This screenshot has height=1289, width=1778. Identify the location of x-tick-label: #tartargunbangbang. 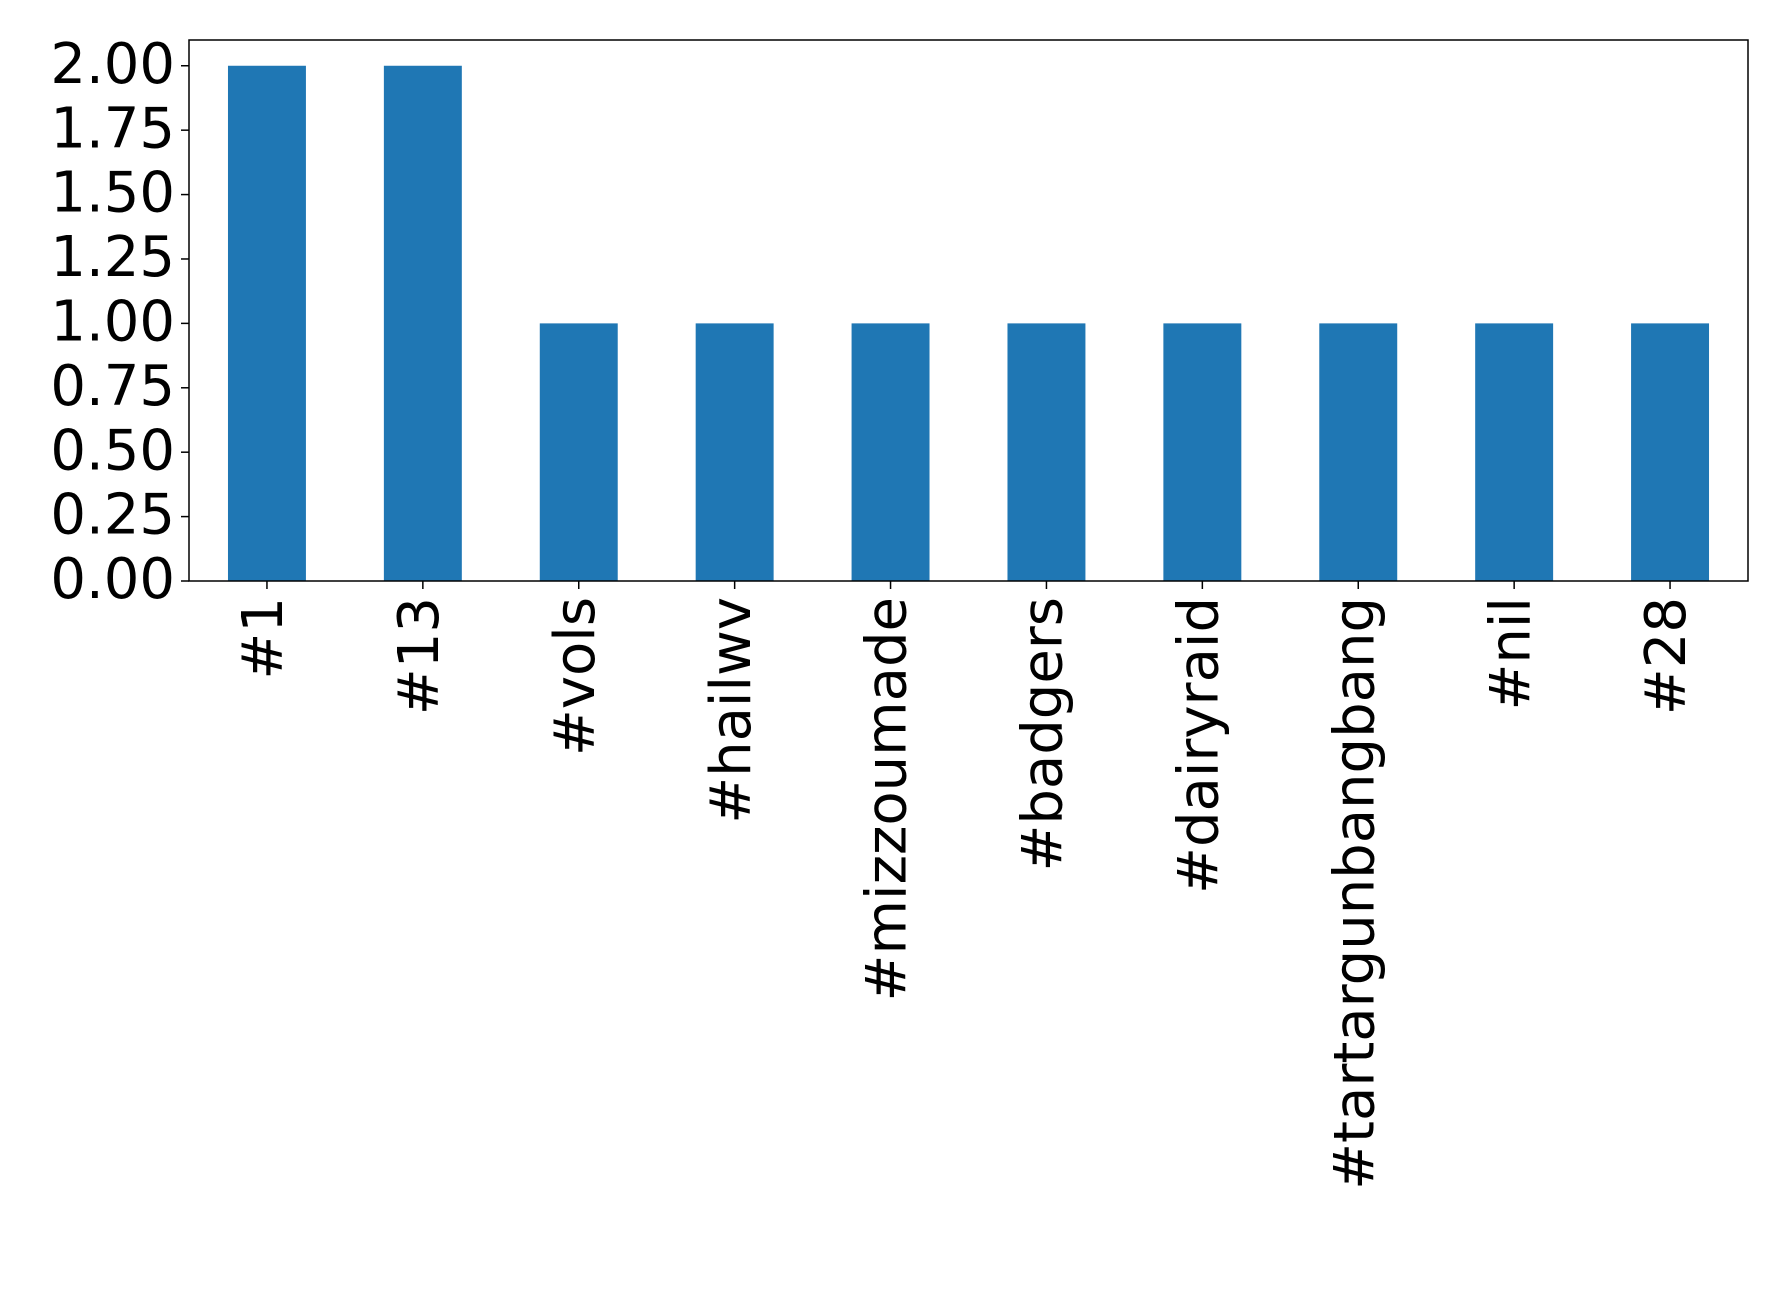
(1354, 893).